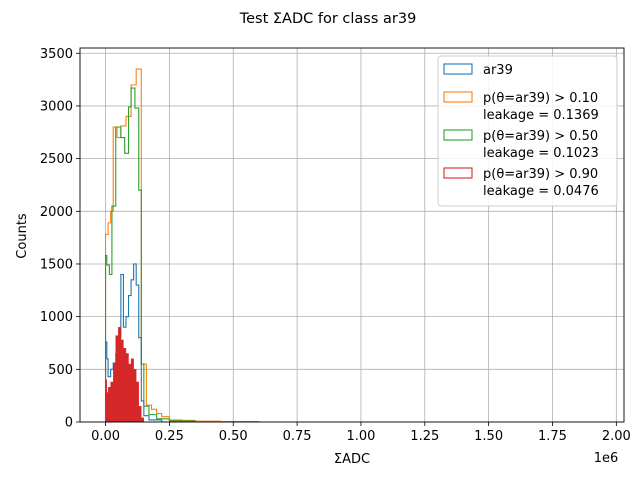 This screenshot has height=480, width=640. What do you see at coordinates (616, 436) in the screenshot?
I see `x-tick-label: 2.00` at bounding box center [616, 436].